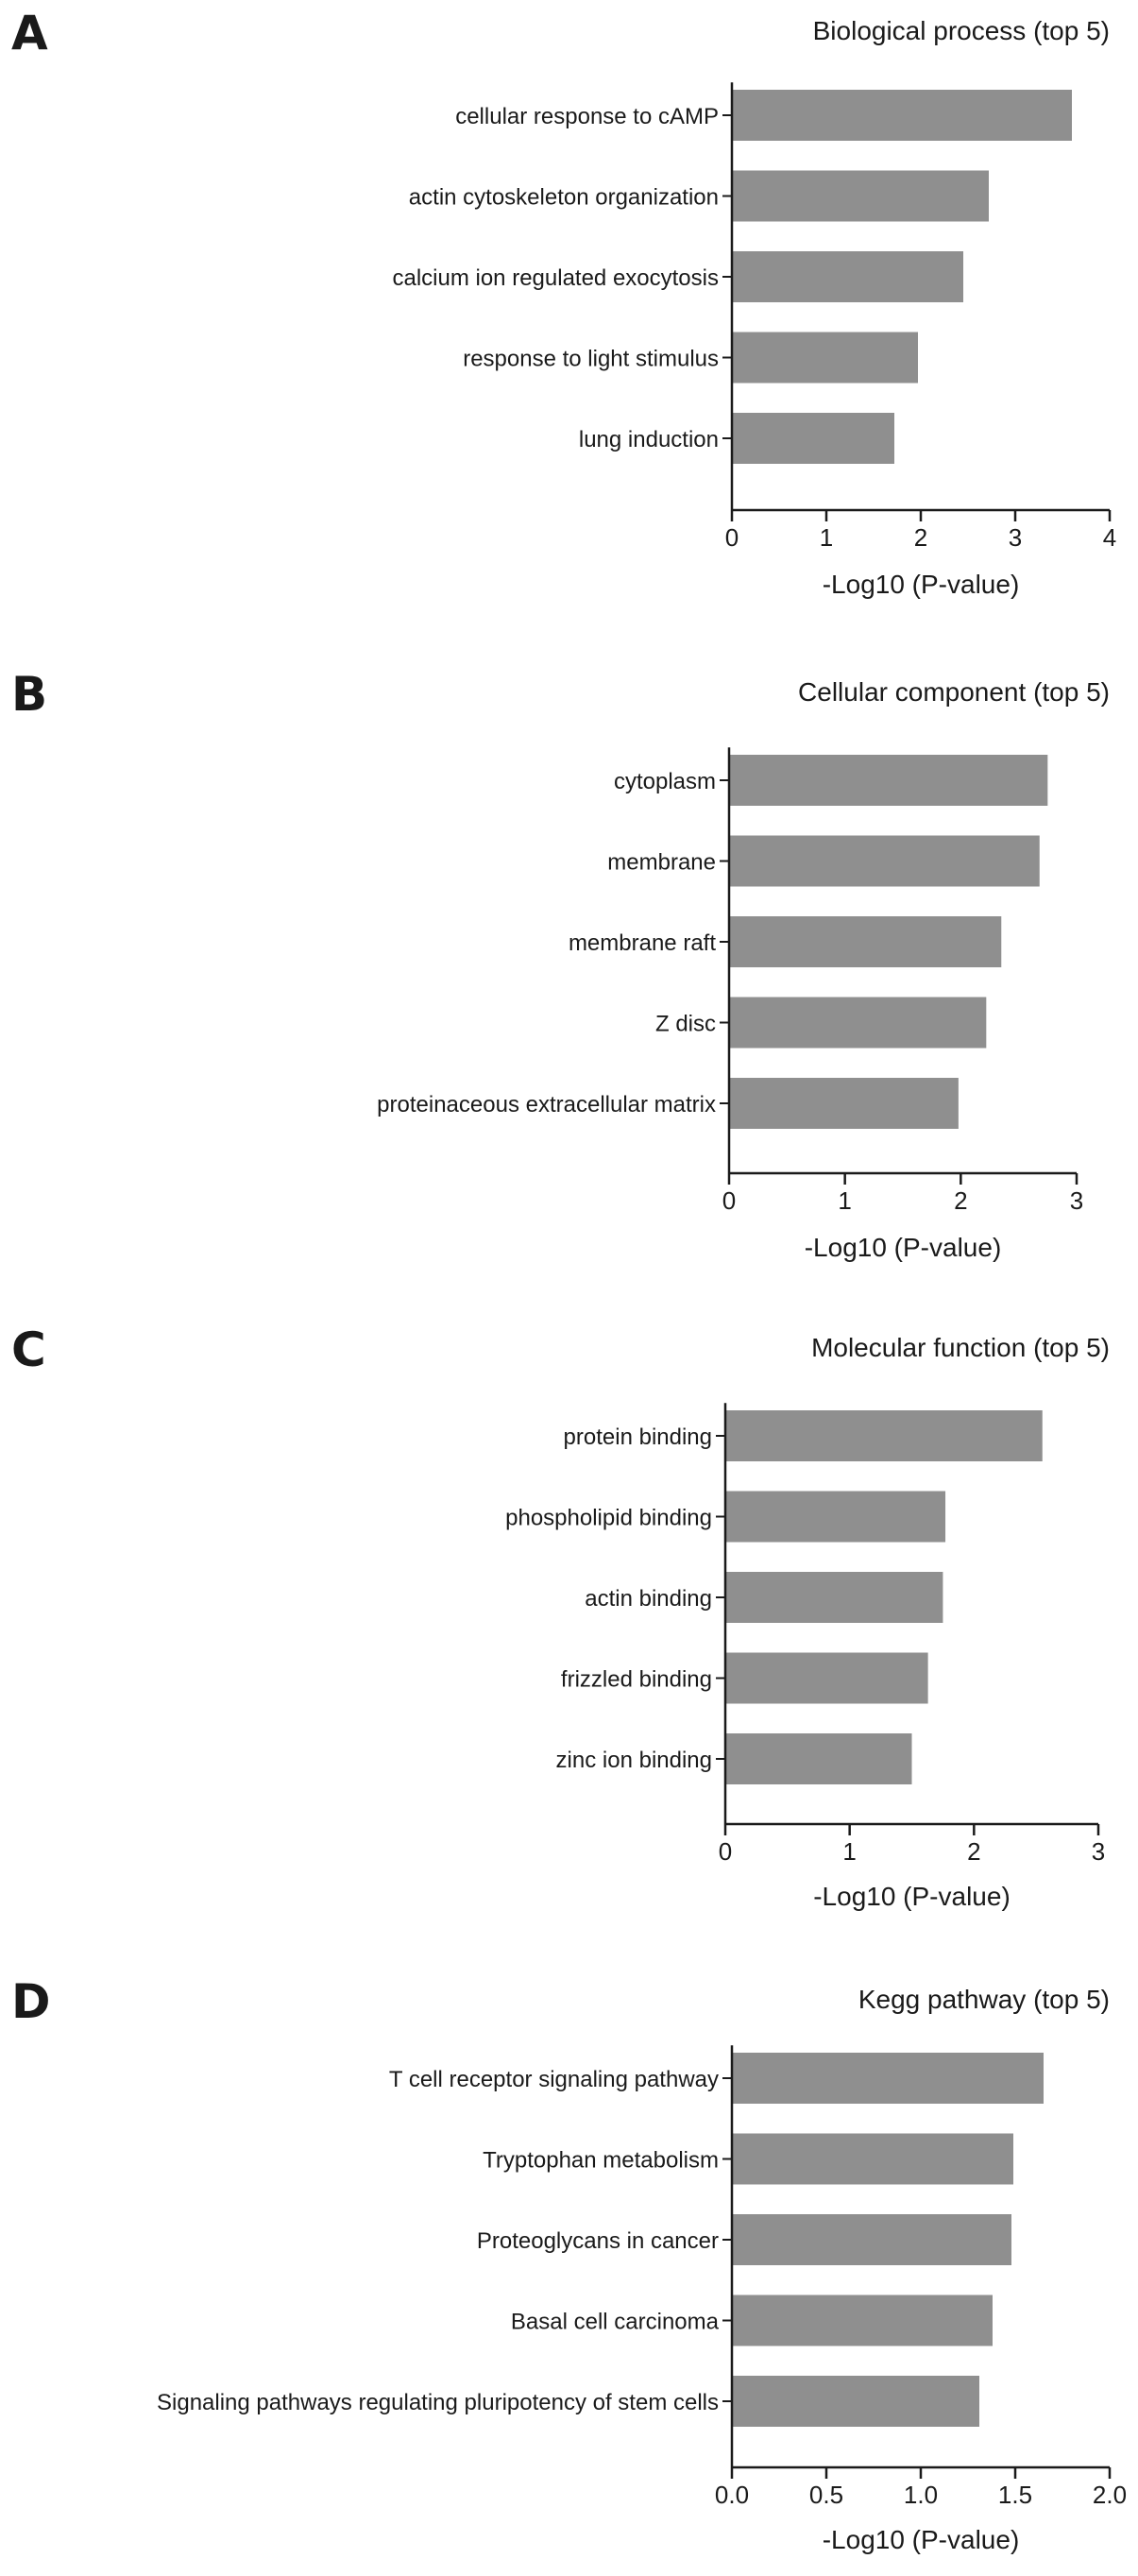  What do you see at coordinates (661, 863) in the screenshot?
I see `category-label: membrane` at bounding box center [661, 863].